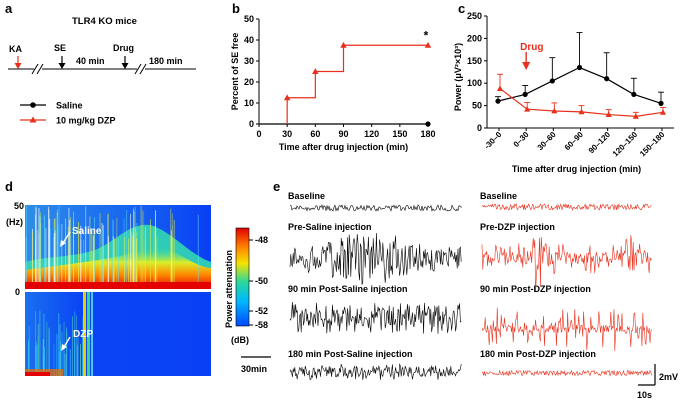 This screenshot has width=683, height=402. What do you see at coordinates (474, 38) in the screenshot?
I see `y-tick-label: 200` at bounding box center [474, 38].